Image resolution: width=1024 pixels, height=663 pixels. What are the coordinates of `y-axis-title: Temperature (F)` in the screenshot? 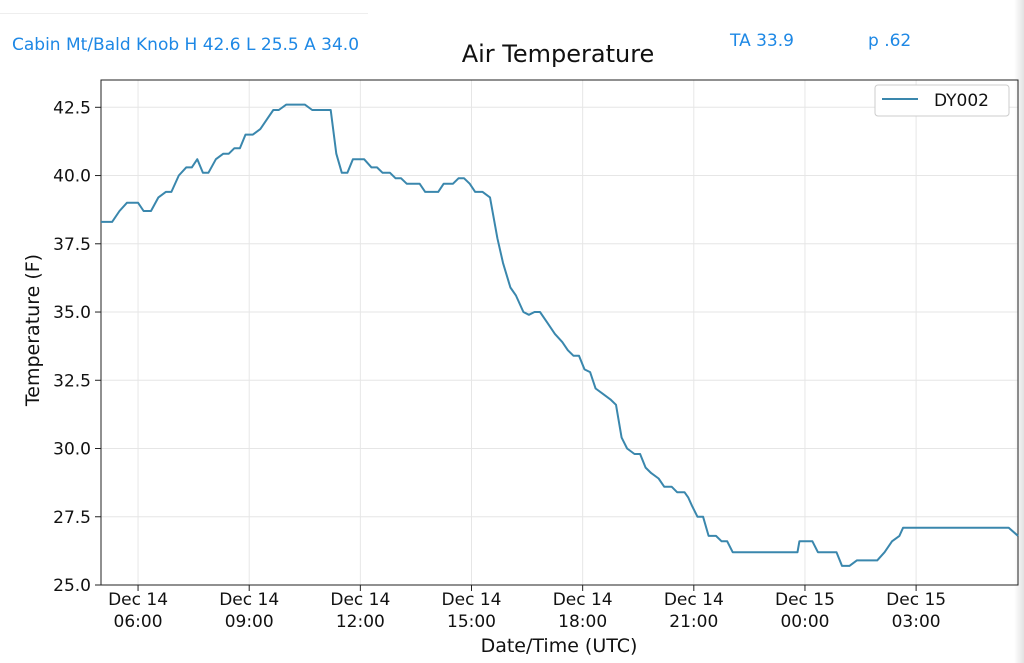 It's located at (33, 330).